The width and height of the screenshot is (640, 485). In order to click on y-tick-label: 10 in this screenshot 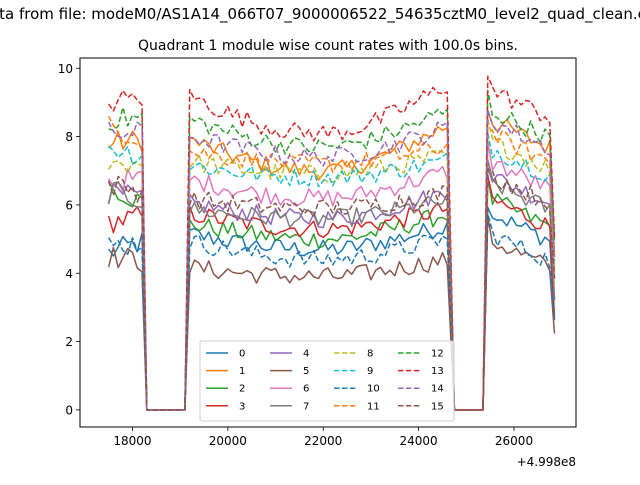, I will do `click(65, 69)`.